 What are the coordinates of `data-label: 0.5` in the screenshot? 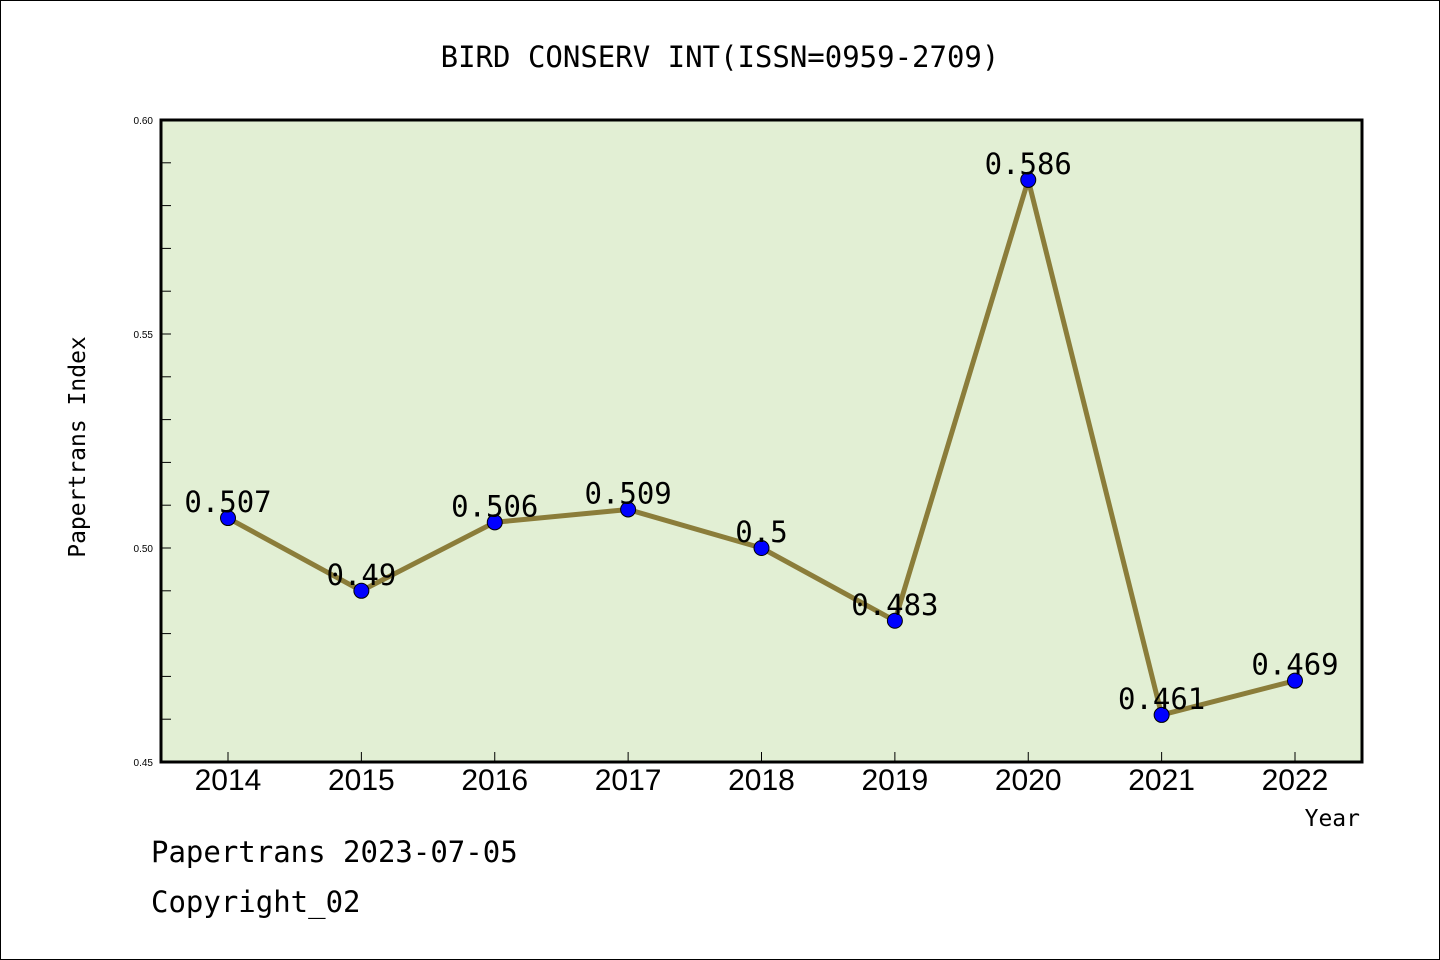 It's located at (761, 532).